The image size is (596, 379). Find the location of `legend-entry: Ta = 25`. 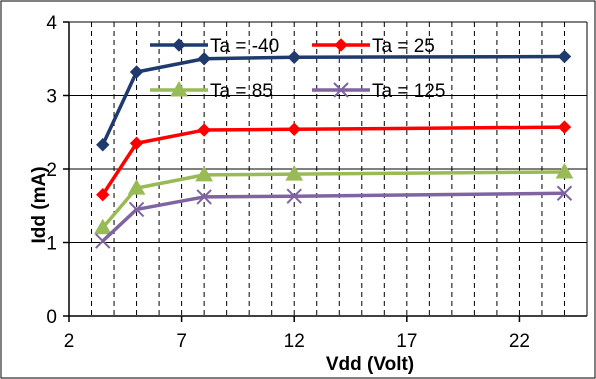

legend-entry: Ta = 25 is located at coordinates (373, 46).